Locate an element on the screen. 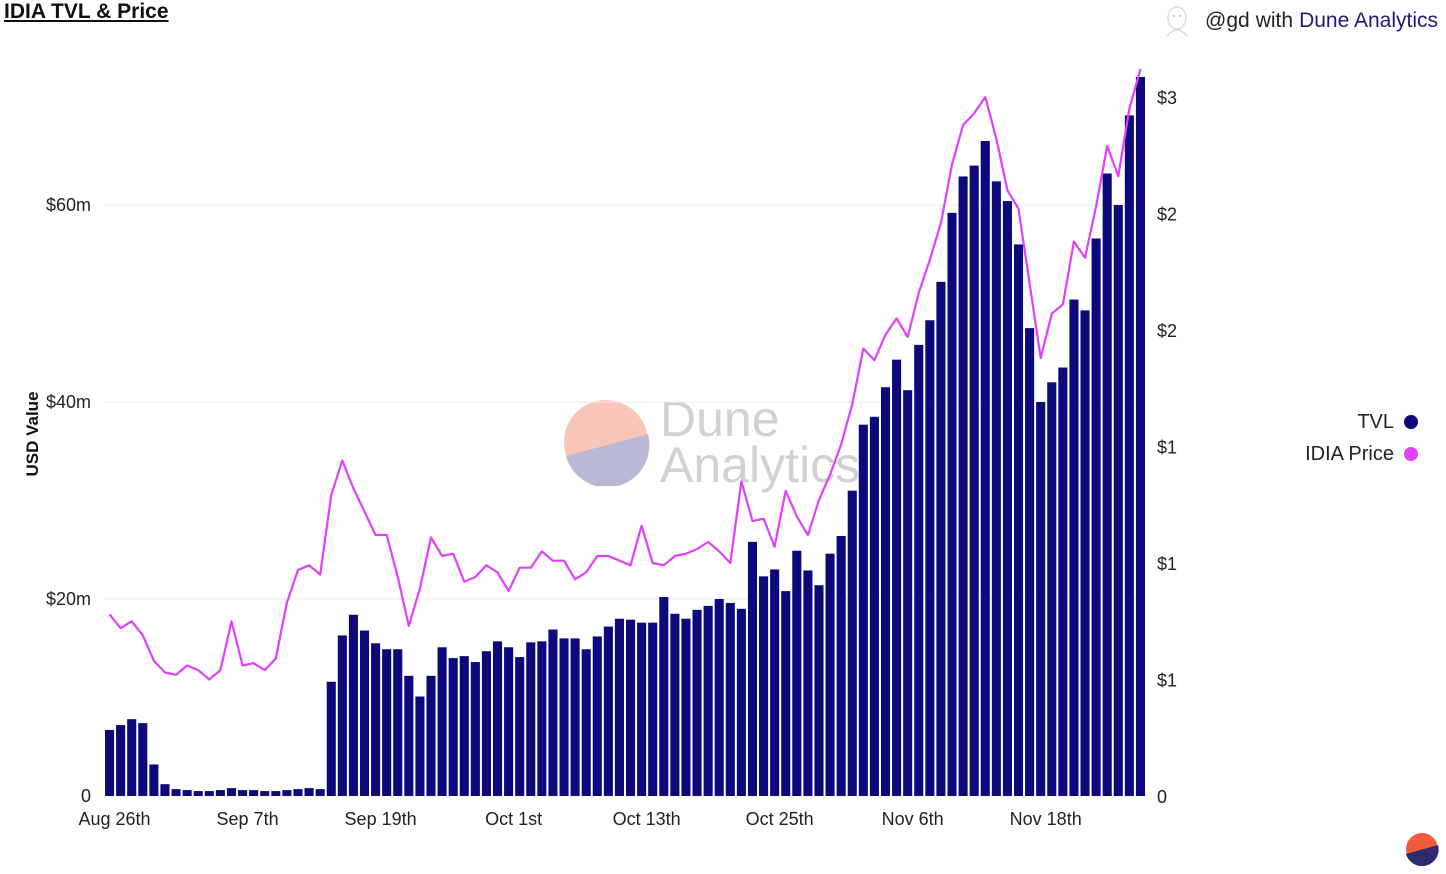 This screenshot has width=1446, height=874. chart-title: IDIA TVL & Price is located at coordinates (86, 11).